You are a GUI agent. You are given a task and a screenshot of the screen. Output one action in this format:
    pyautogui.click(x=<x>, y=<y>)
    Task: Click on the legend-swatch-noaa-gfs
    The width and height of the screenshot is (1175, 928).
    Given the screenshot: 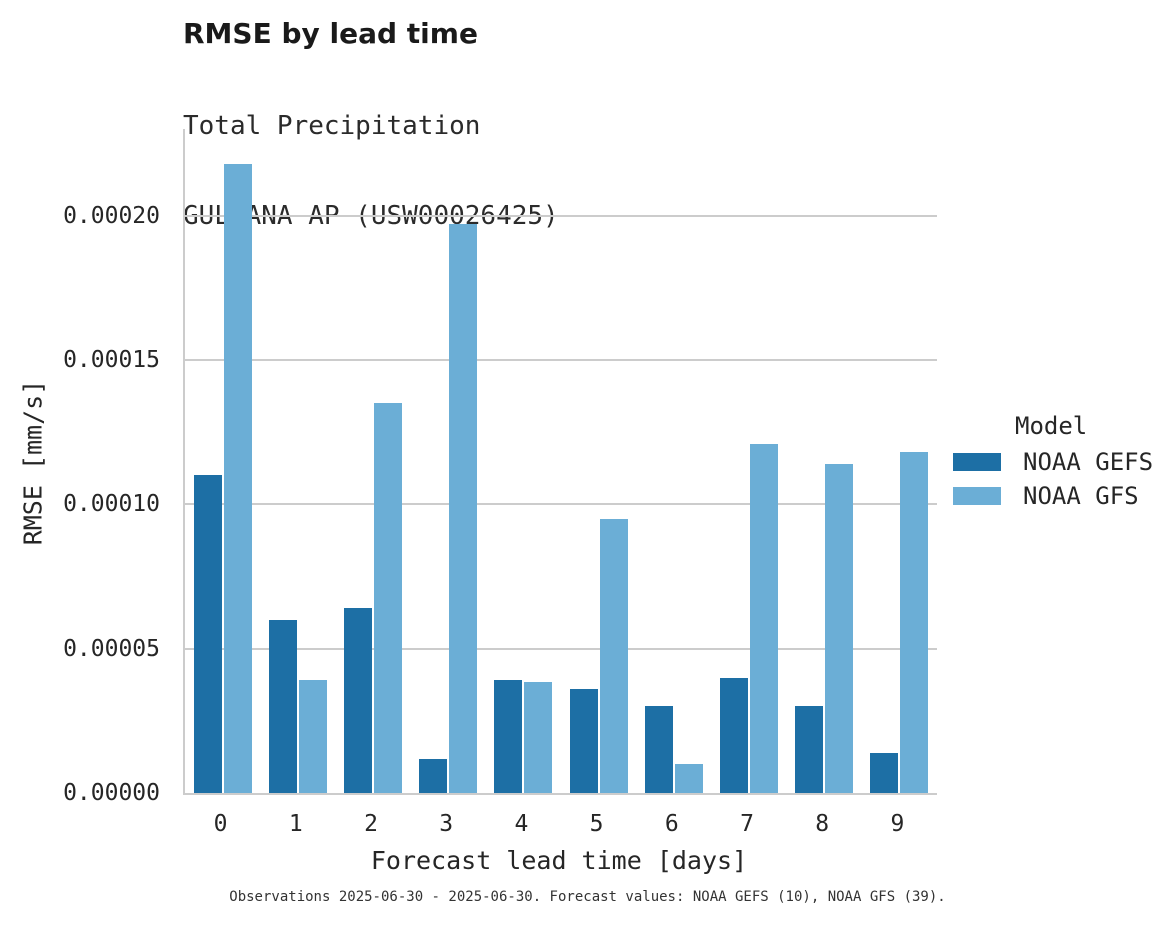 What is the action you would take?
    pyautogui.click(x=977, y=495)
    